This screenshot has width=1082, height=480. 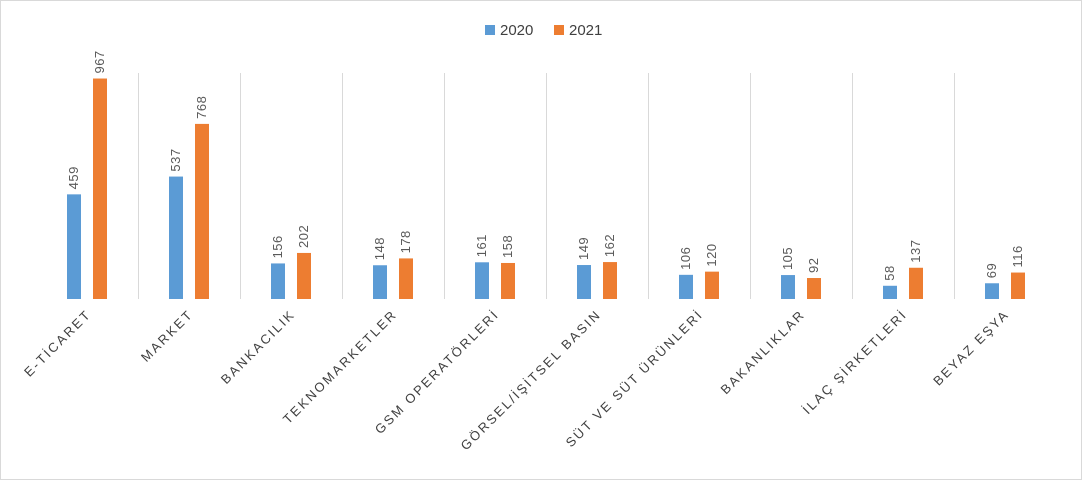 I want to click on data-label-2021-8: 137, so click(x=915, y=251).